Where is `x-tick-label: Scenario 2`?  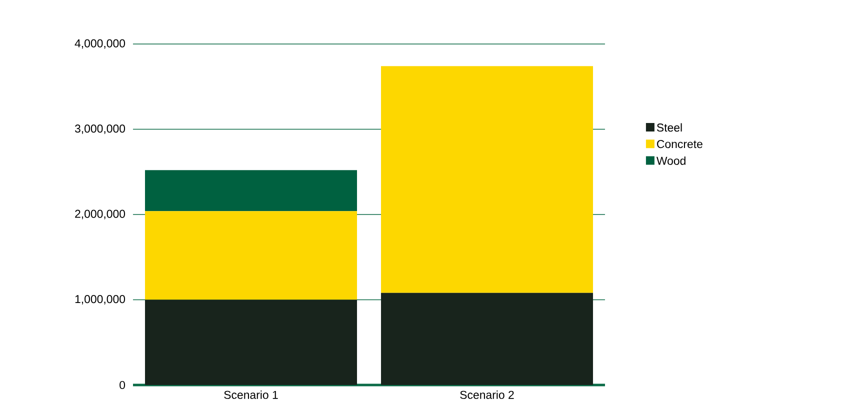 x-tick-label: Scenario 2 is located at coordinates (487, 394).